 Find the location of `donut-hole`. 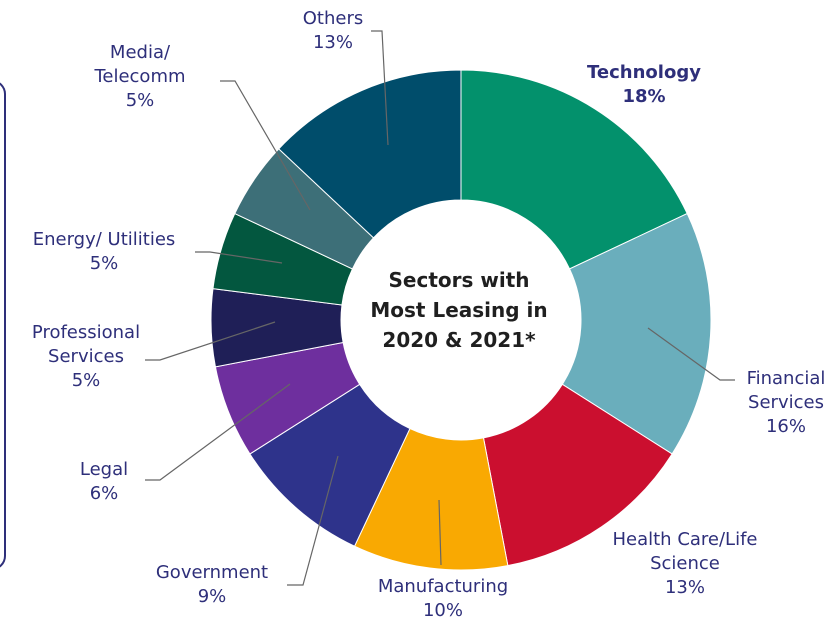

donut-hole is located at coordinates (461, 320).